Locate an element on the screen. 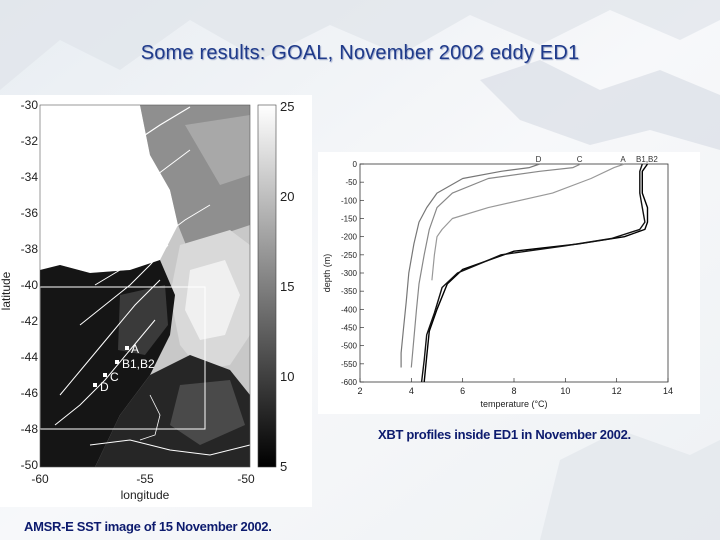 Image resolution: width=720 pixels, height=540 pixels. lon-tick: -55 is located at coordinates (145, 479).